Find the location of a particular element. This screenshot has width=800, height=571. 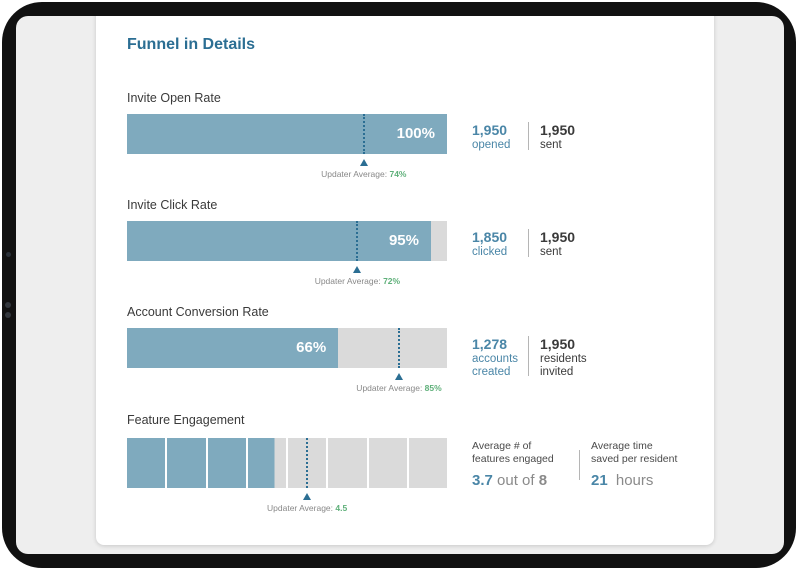

camera-icon is located at coordinates (8, 254).